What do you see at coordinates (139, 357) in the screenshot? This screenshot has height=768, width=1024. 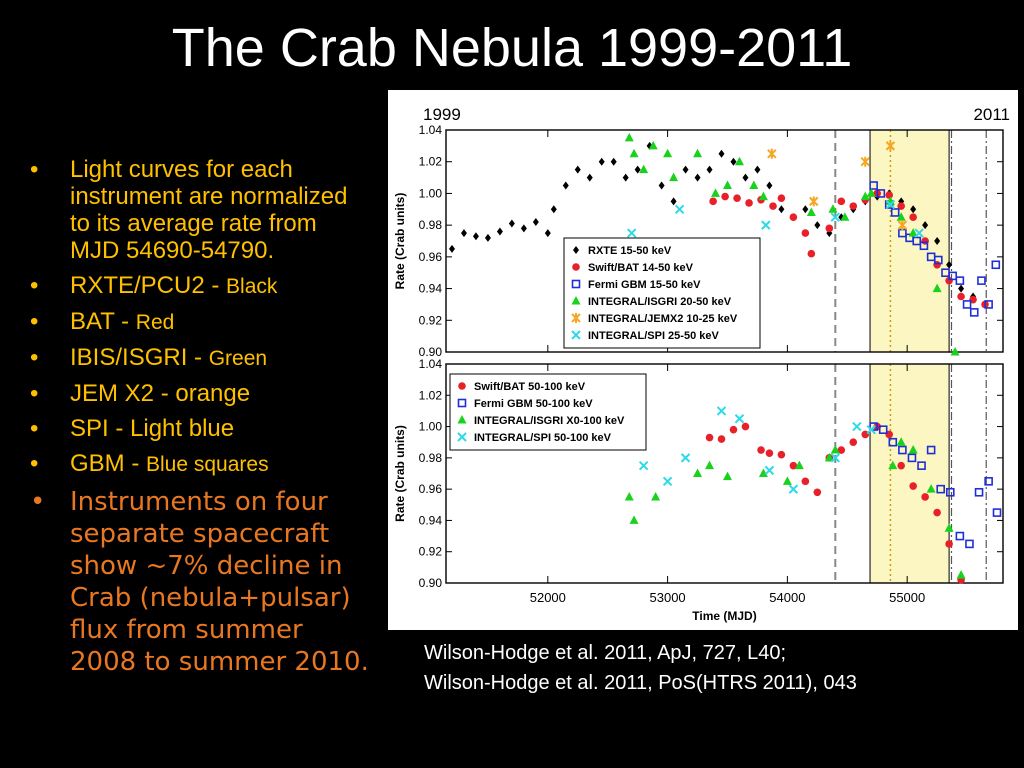 I see `bullet-text: IBIS/ISGRI -` at bounding box center [139, 357].